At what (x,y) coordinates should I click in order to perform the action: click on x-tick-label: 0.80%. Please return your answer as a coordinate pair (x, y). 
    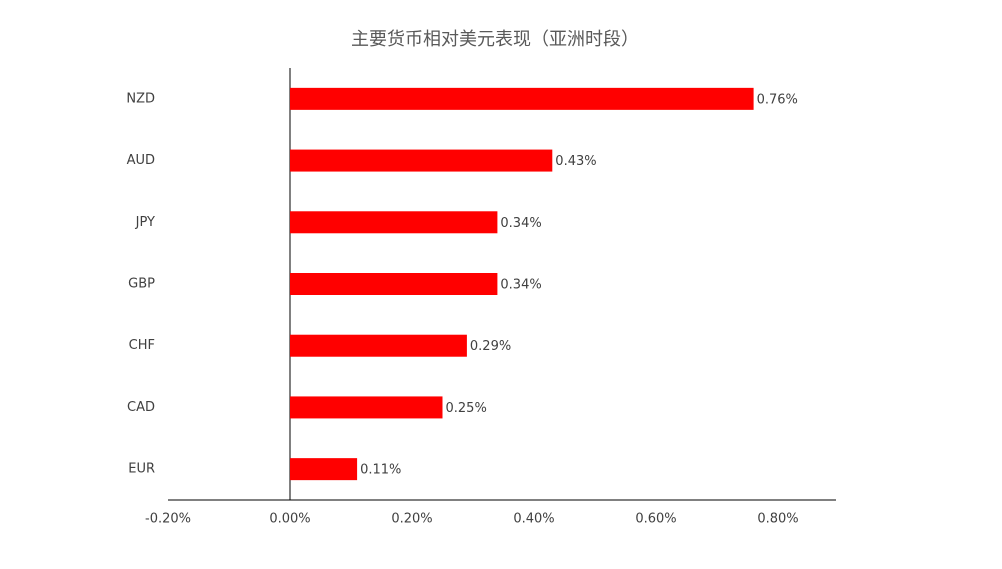
    Looking at the image, I should click on (777, 519).